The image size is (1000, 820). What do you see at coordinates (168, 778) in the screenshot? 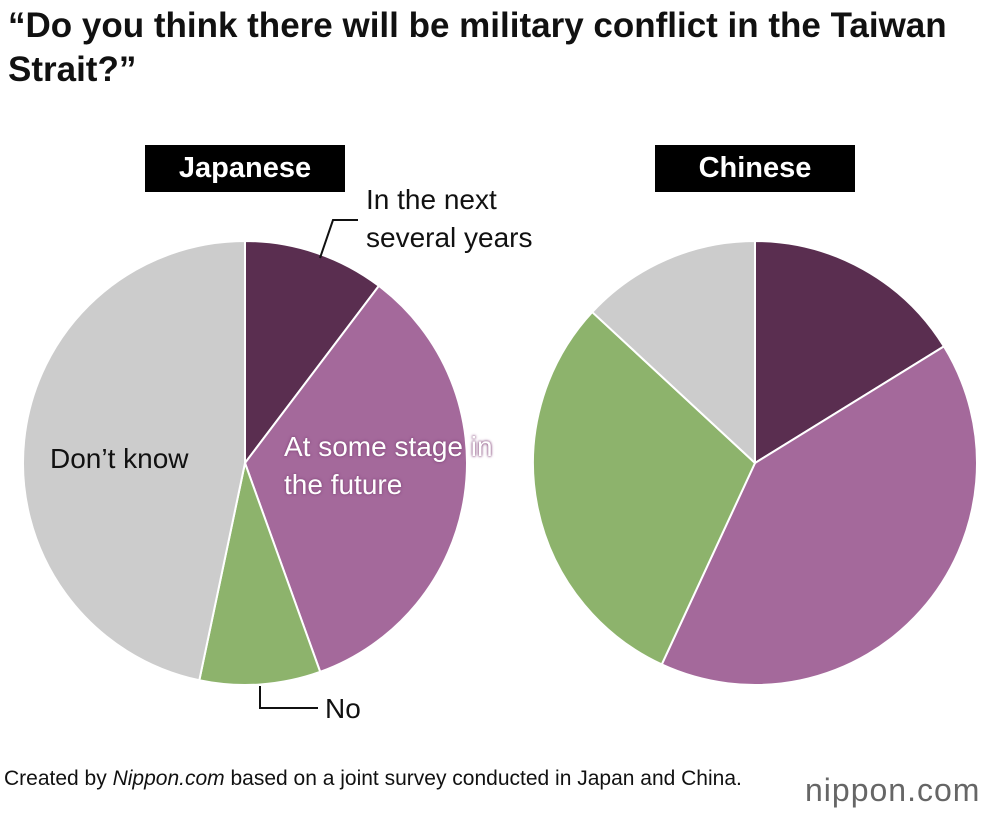
I see `footnote-source: Nippon.com` at bounding box center [168, 778].